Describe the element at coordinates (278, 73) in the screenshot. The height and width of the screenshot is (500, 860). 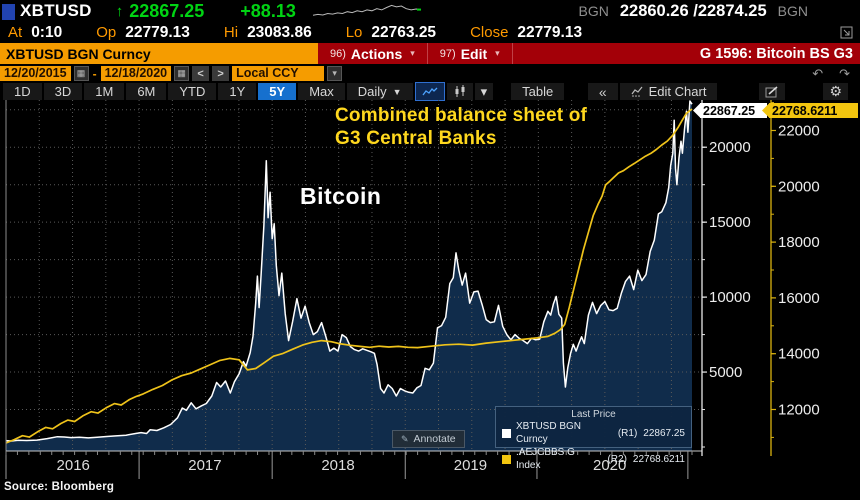
I see `currency-field: Local CCY` at that location.